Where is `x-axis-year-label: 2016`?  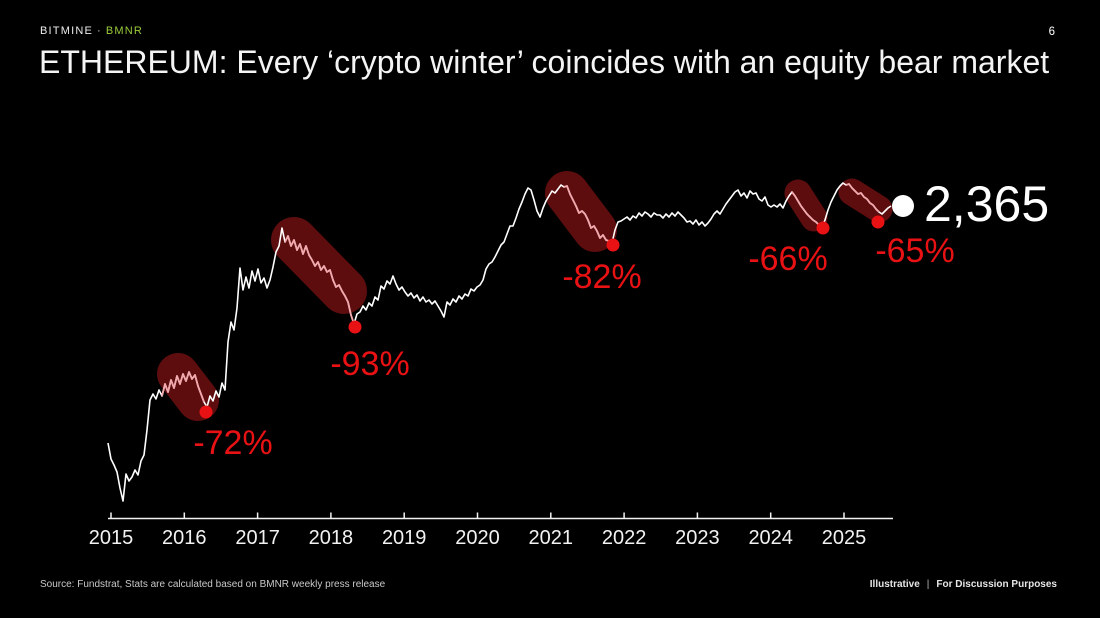 x-axis-year-label: 2016 is located at coordinates (184, 538).